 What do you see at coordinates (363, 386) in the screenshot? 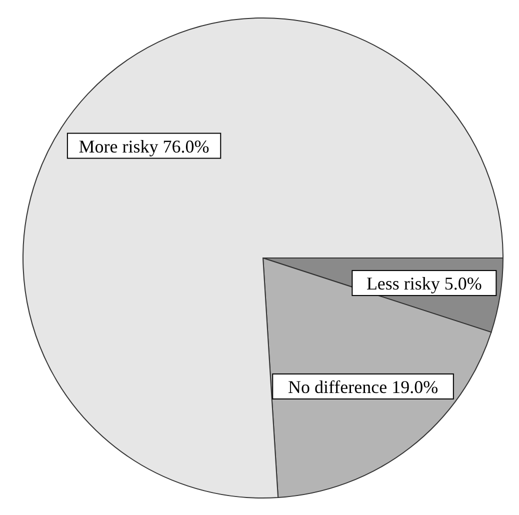
I see `slice-label: No difference 19.0%` at bounding box center [363, 386].